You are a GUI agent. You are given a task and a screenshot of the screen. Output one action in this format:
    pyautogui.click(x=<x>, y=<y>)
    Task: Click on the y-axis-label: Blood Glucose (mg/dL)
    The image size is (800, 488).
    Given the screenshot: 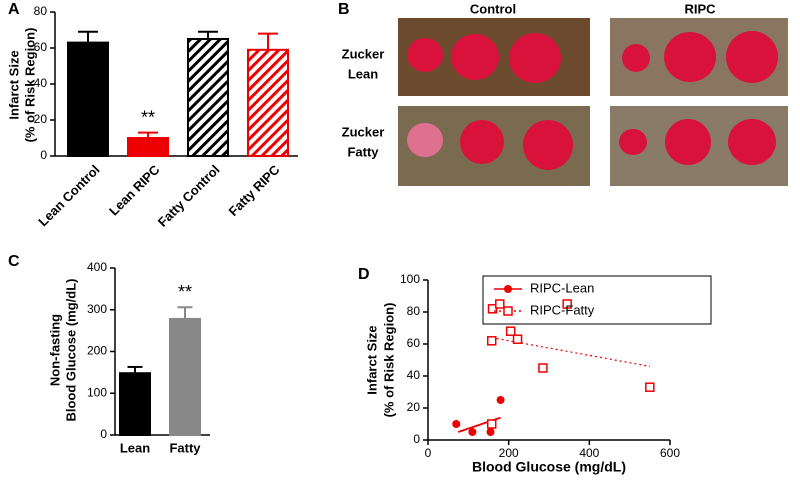 What is the action you would take?
    pyautogui.click(x=70, y=350)
    